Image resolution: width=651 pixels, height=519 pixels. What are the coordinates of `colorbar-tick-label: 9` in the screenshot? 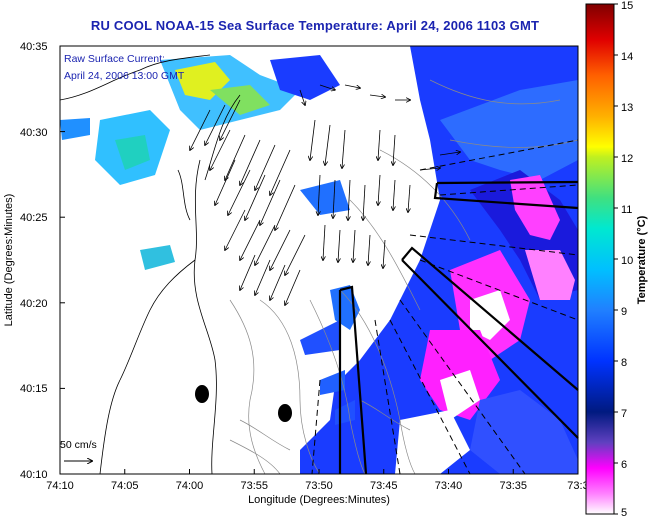 It's located at (624, 312).